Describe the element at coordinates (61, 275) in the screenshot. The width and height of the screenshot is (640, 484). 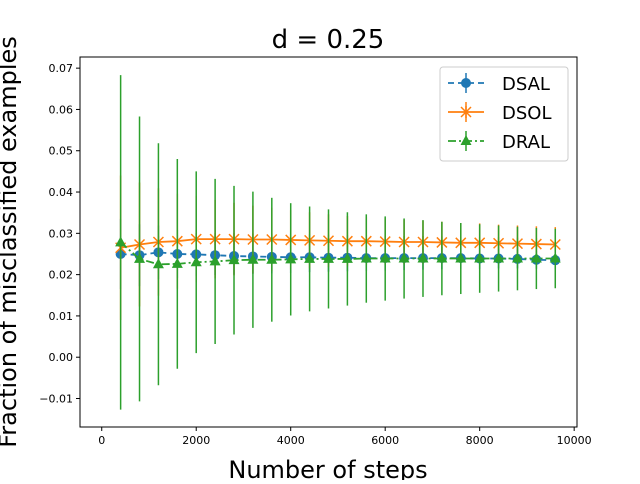
I see `y-tick-label: 0.02` at that location.